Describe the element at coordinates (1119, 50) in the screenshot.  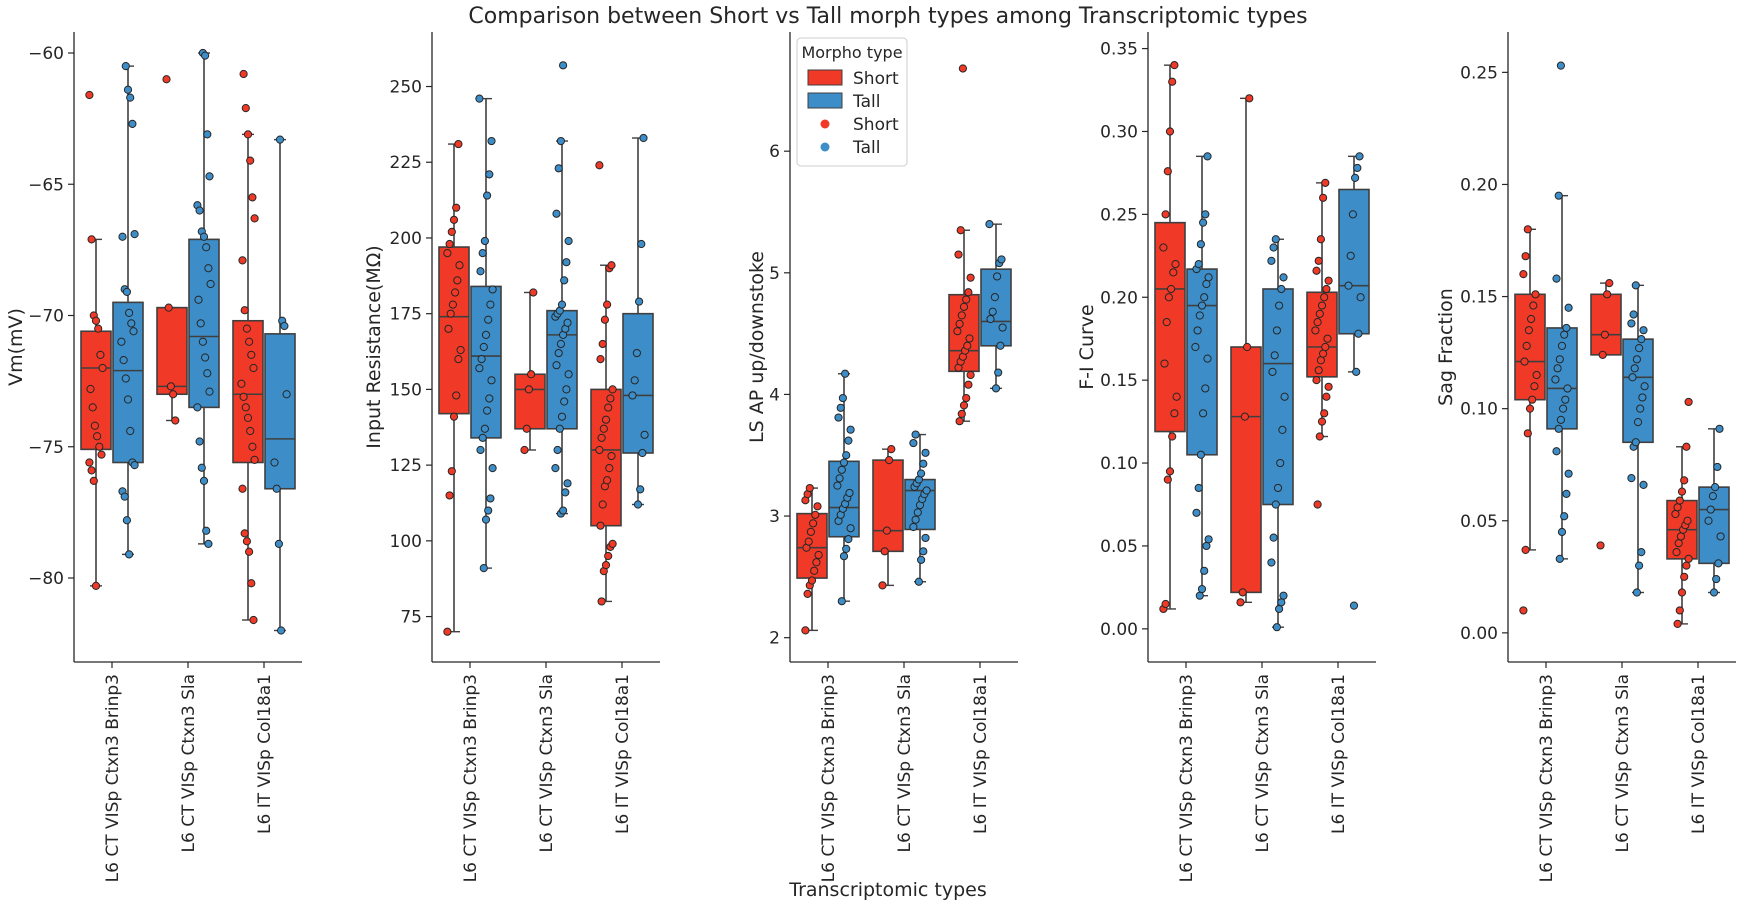
I see `y-tick-label: 0.35` at that location.